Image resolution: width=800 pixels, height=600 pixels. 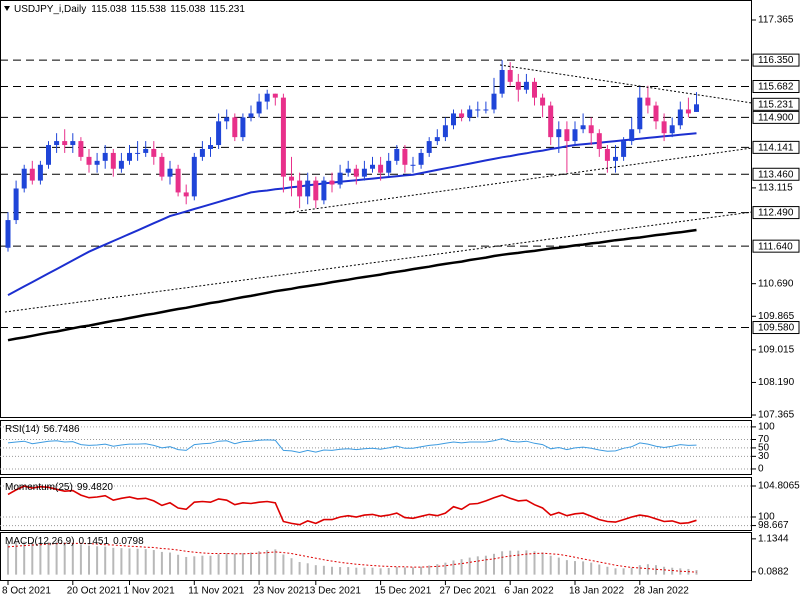 I want to click on level-label: 113.460, so click(x=776, y=174).